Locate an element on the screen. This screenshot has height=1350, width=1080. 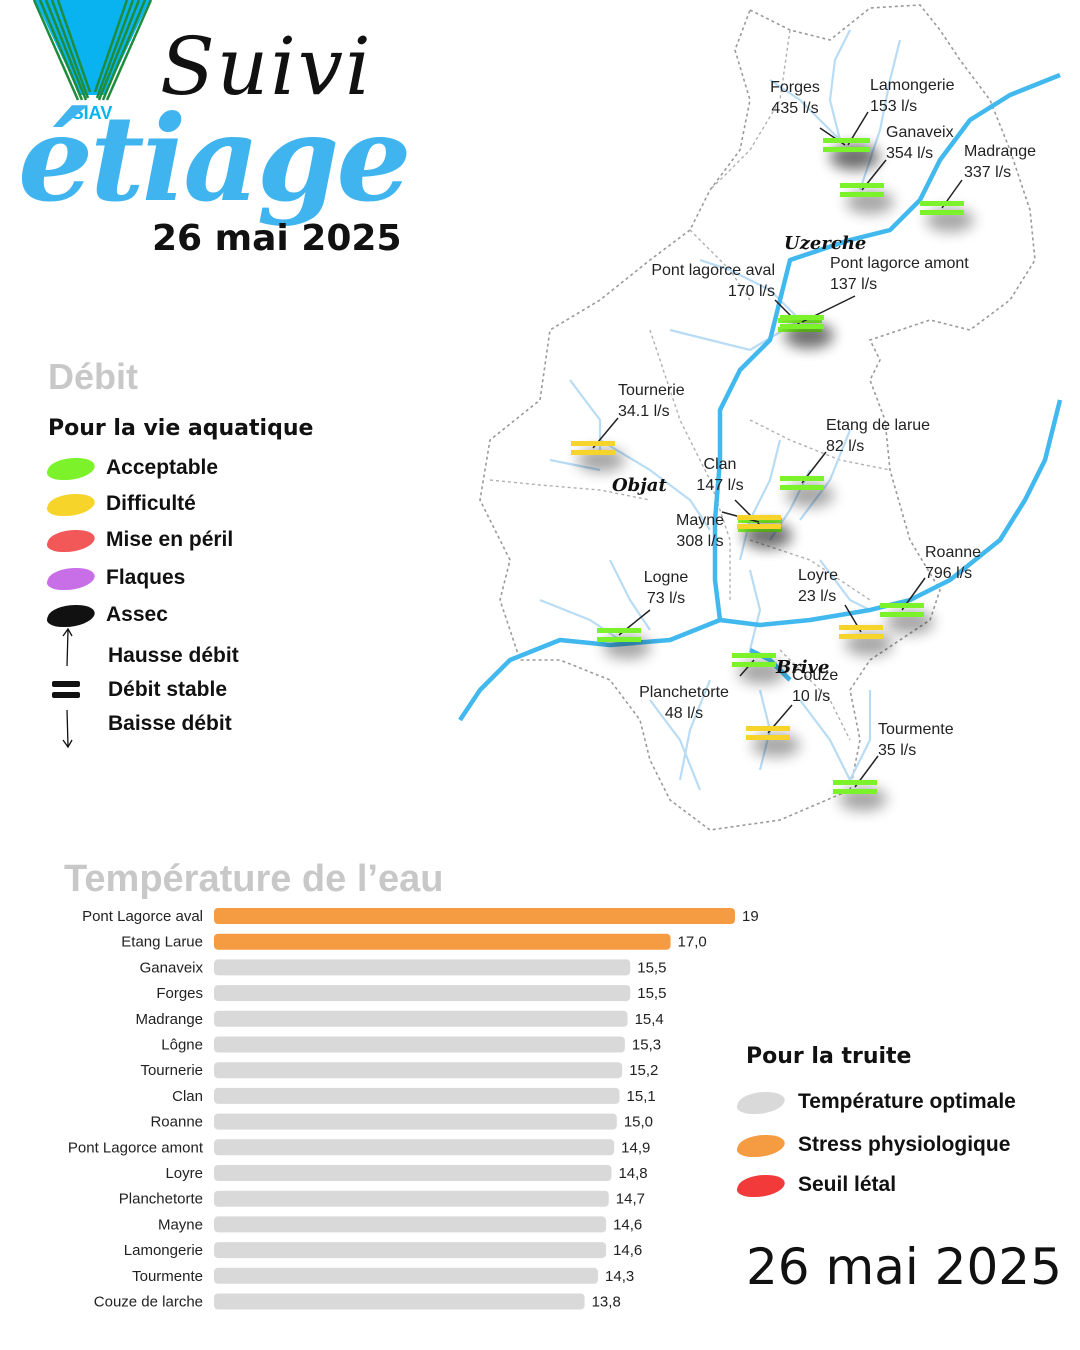
arrow-up-icon is located at coordinates (67, 647).